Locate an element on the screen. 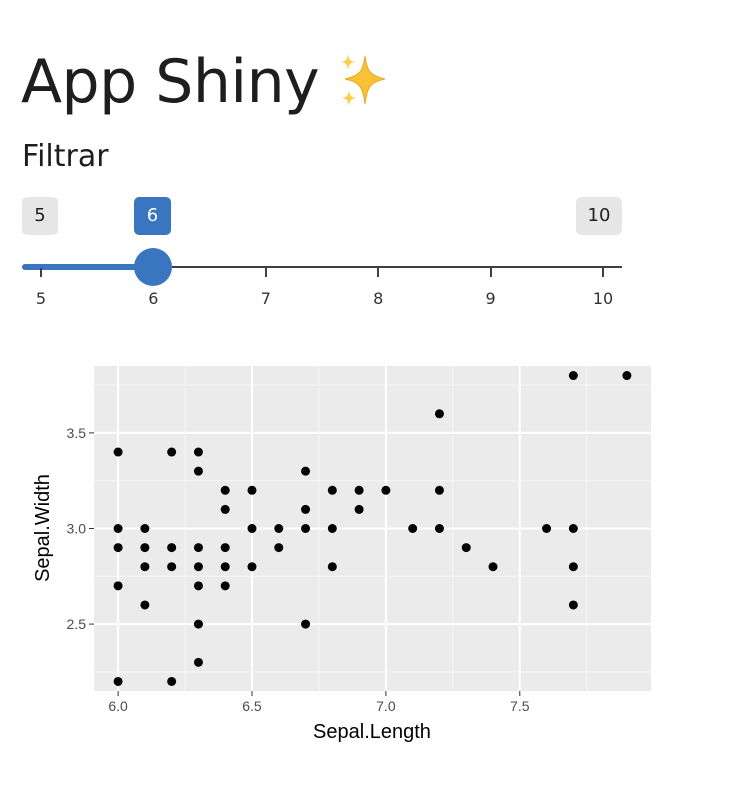  slider-tick-label: 6 is located at coordinates (153, 298).